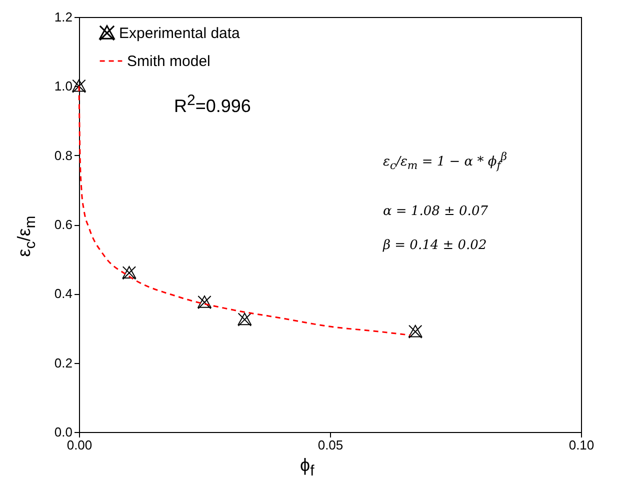 The height and width of the screenshot is (494, 627). I want to click on y-tick-label: 0.0, so click(63, 432).